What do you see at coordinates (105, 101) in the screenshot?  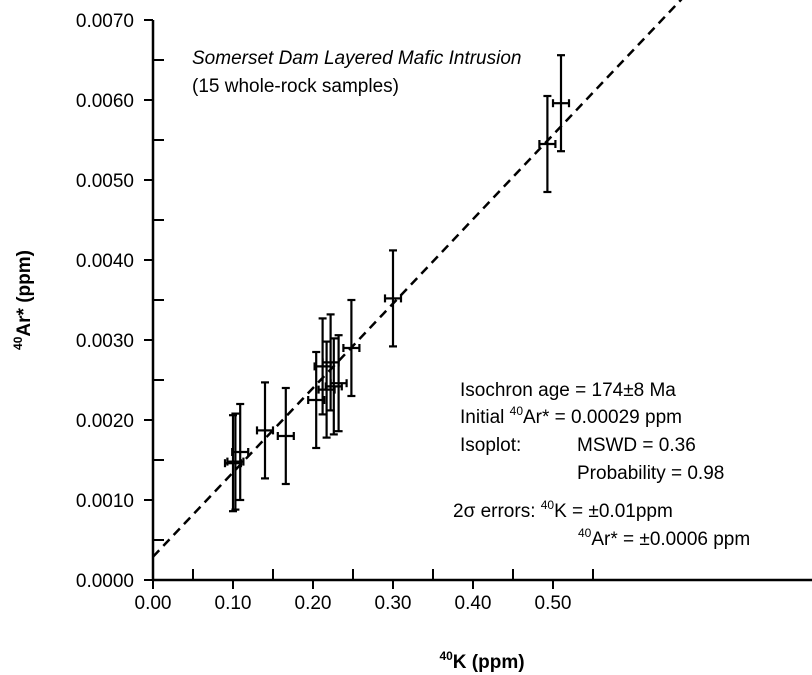 I see `y-tick-label: 0.0060` at bounding box center [105, 101].